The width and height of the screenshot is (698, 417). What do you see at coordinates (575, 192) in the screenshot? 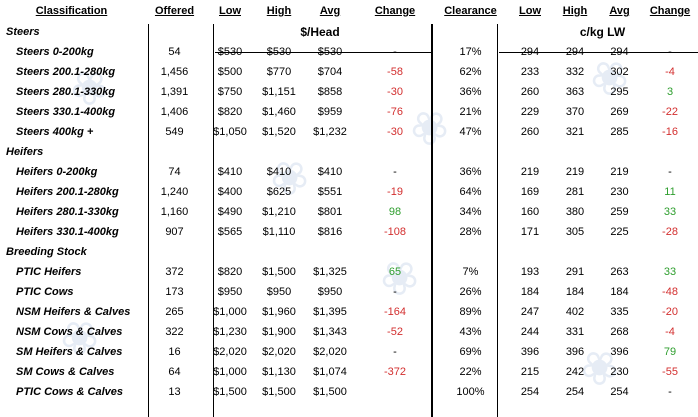
I see `cell-high2: 281` at bounding box center [575, 192].